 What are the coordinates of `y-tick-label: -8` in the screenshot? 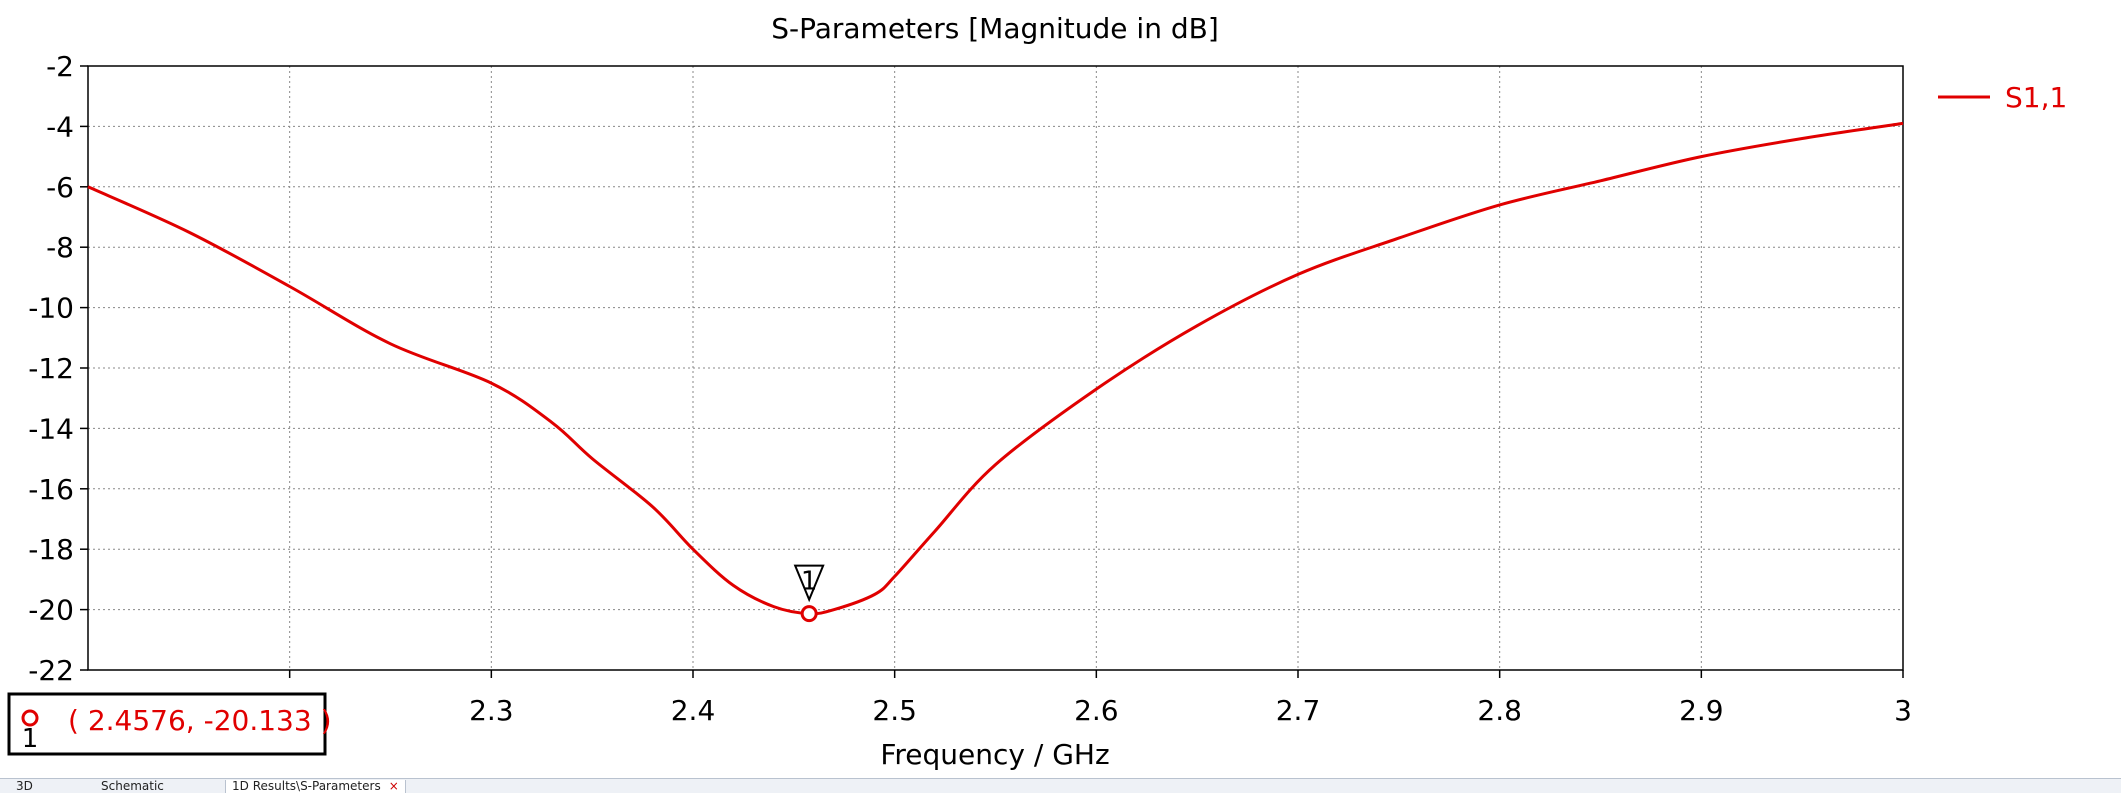 It's located at (60, 247).